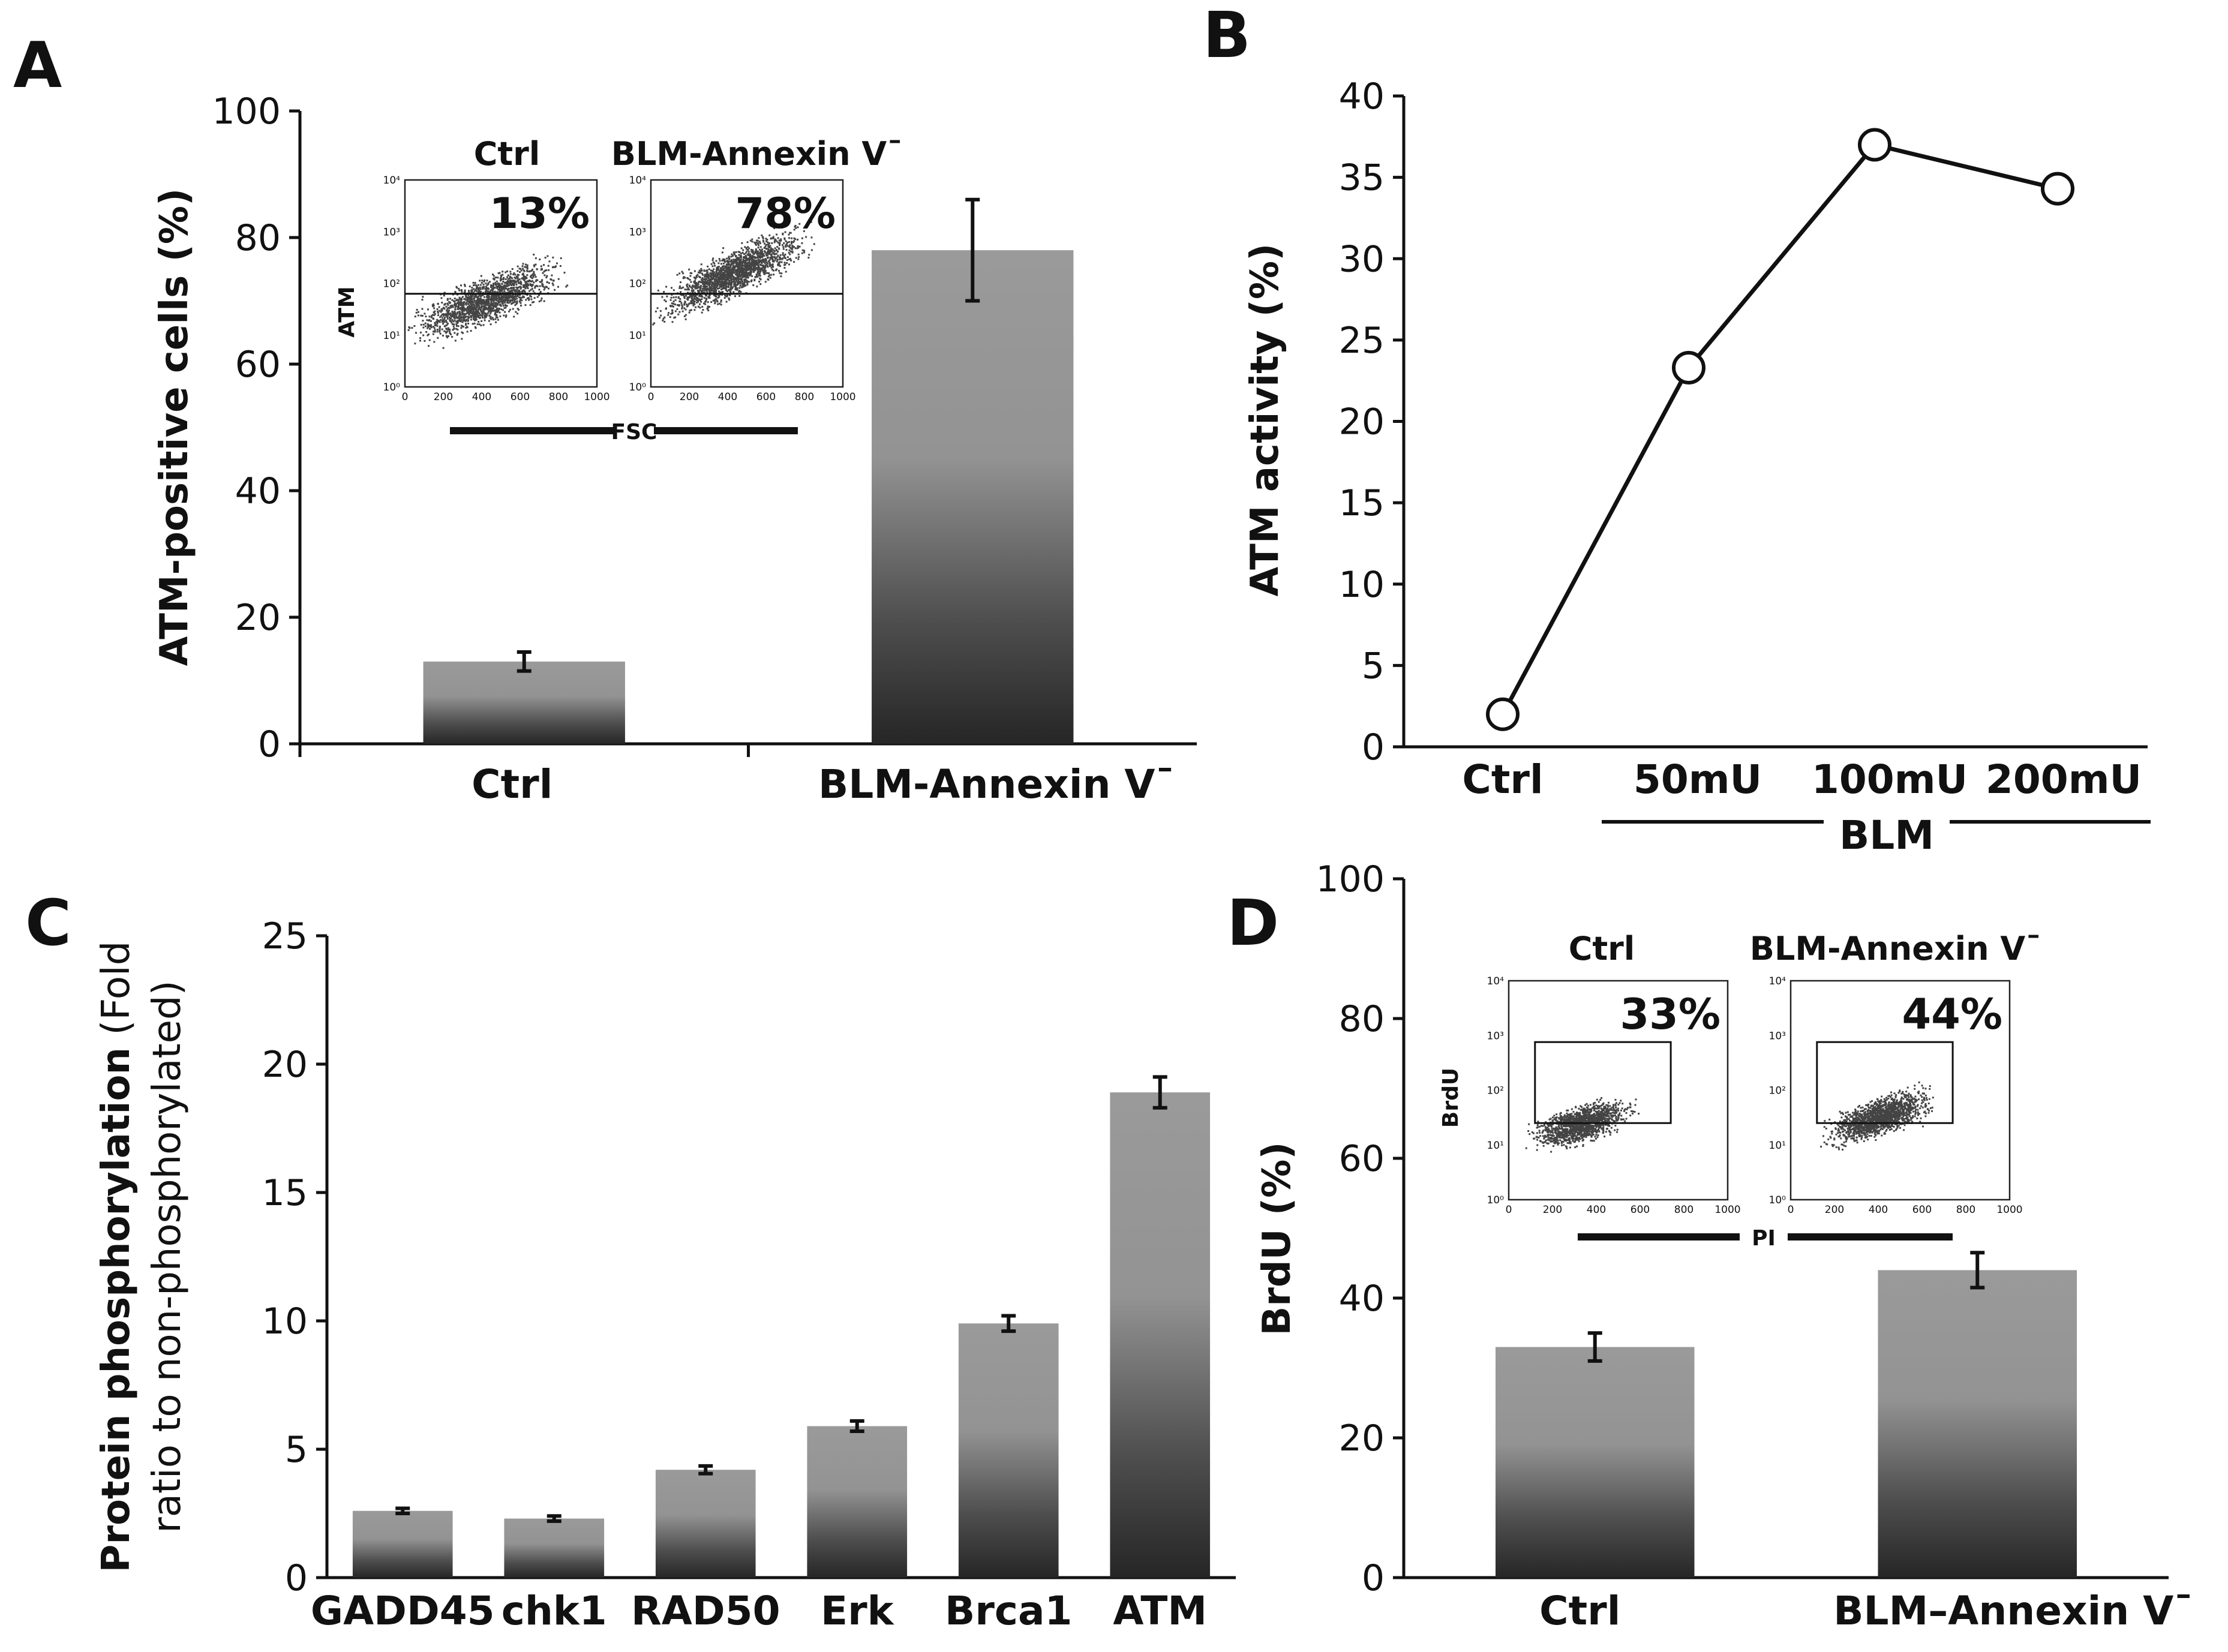 Image resolution: width=2228 pixels, height=1652 pixels. I want to click on panel-a-blm-inset-y-tick: 10⁴, so click(638, 181).